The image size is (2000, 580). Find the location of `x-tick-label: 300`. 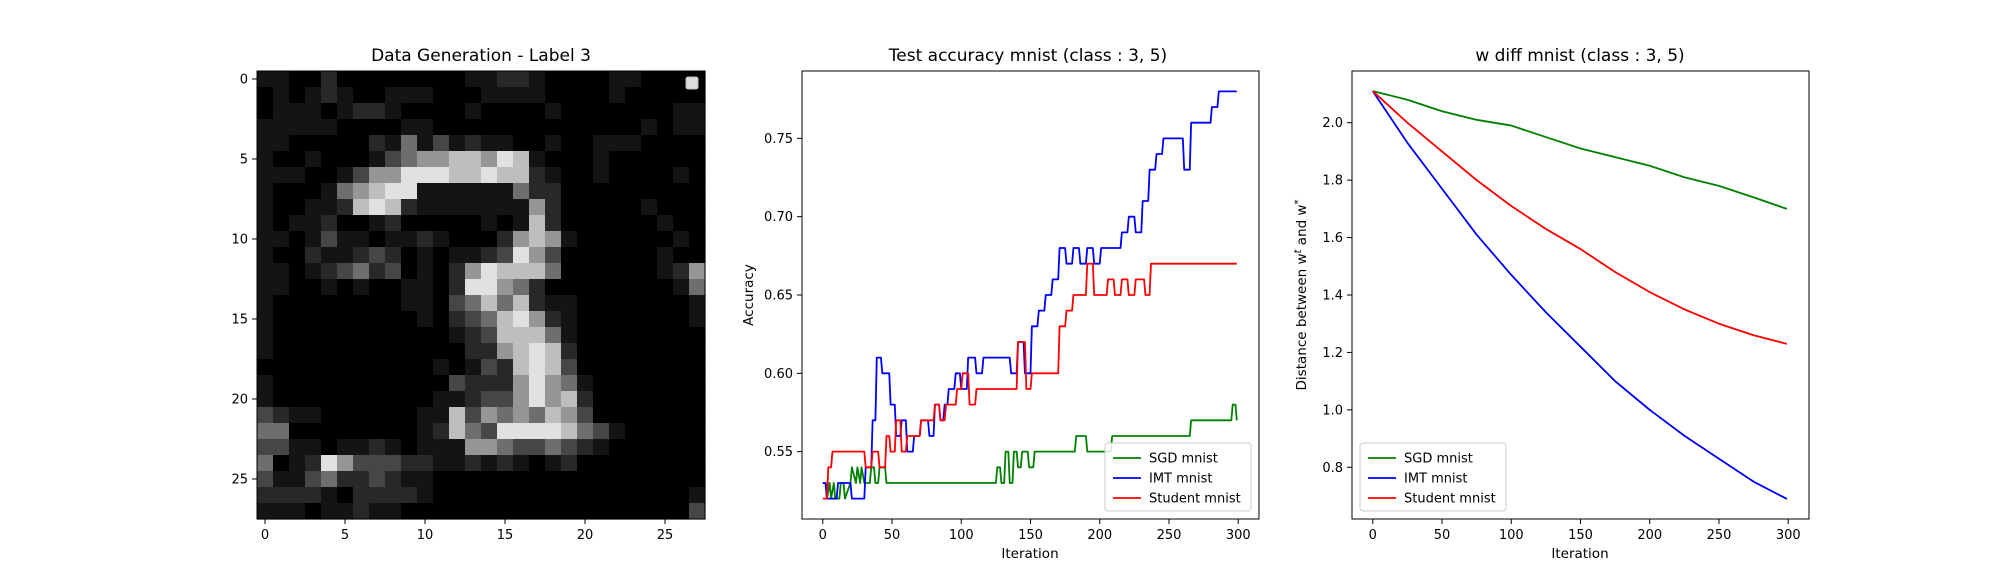

x-tick-label: 300 is located at coordinates (1788, 535).